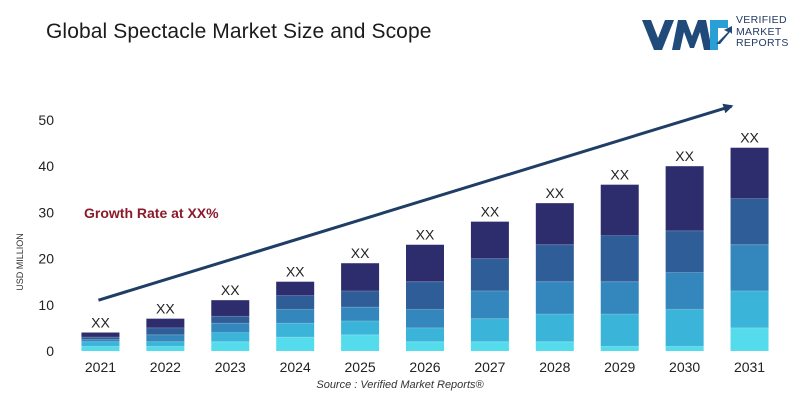 Image resolution: width=800 pixels, height=401 pixels. Describe the element at coordinates (400, 385) in the screenshot. I see `source-note: Source : Verified Market Reports®` at that location.